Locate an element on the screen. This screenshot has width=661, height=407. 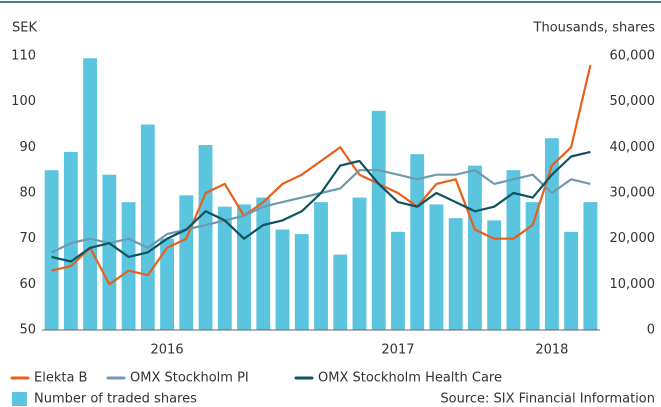
y-tick-label: 70 is located at coordinates (27, 238).